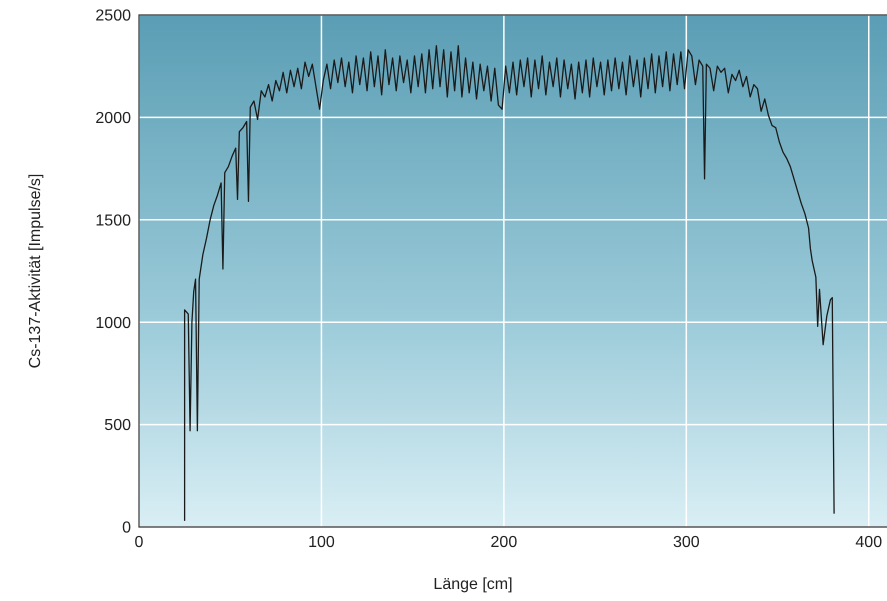 This screenshot has width=887, height=601. What do you see at coordinates (868, 542) in the screenshot?
I see `x-tick-label: 400` at bounding box center [868, 542].